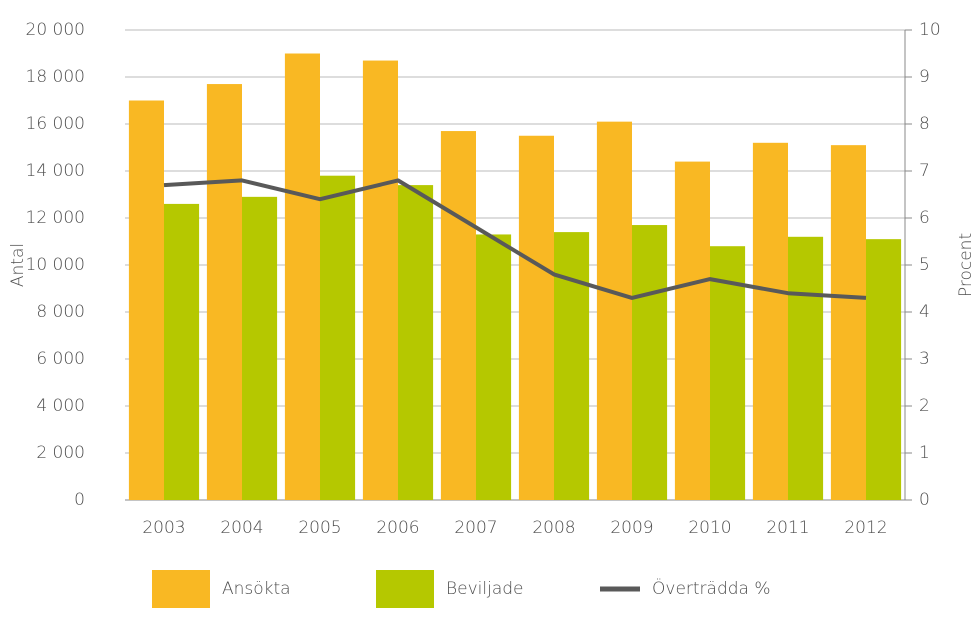 This screenshot has height=617, width=979. Describe the element at coordinates (397, 528) in the screenshot. I see `x-tick-label: 2006` at that location.